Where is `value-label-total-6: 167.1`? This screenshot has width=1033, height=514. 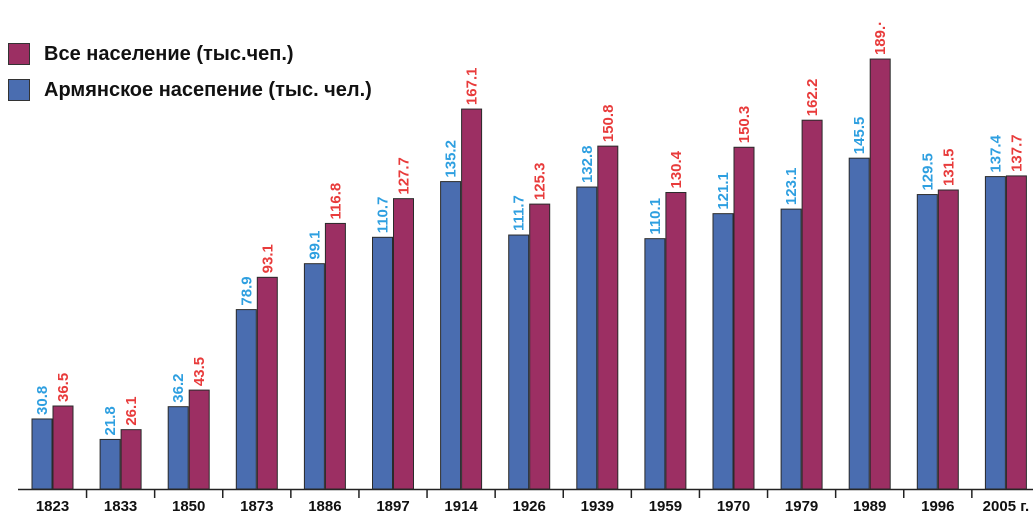 value-label-total-6: 167.1 is located at coordinates (472, 87).